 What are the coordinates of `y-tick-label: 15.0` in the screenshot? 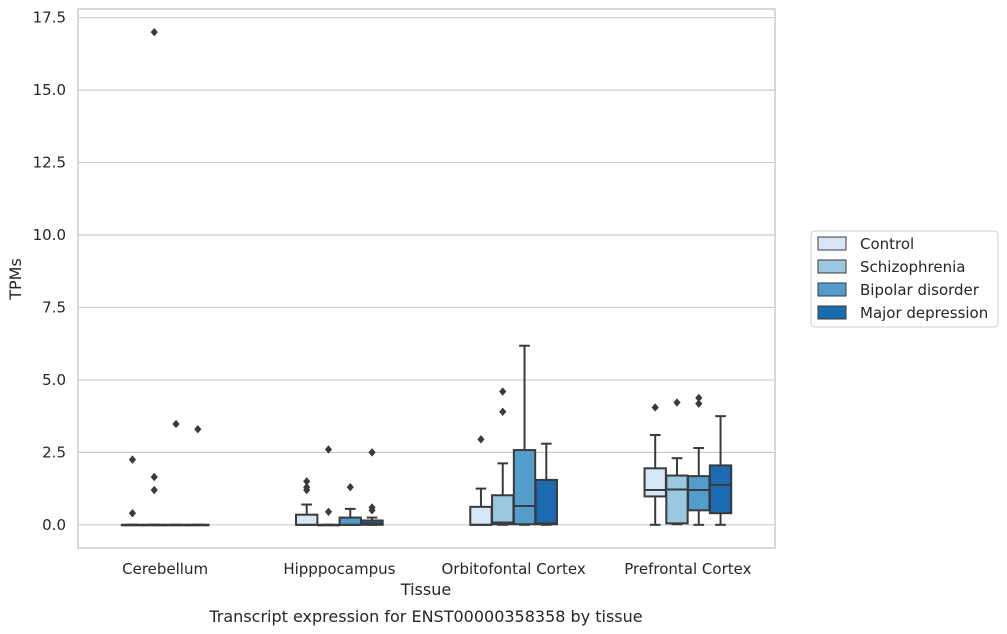 It's located at (49, 90).